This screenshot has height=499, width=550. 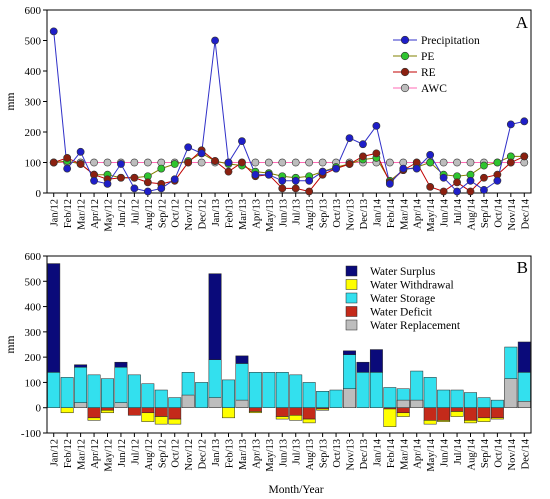 I want to click on x-tick-label-a: May/14, so click(x=431, y=214).